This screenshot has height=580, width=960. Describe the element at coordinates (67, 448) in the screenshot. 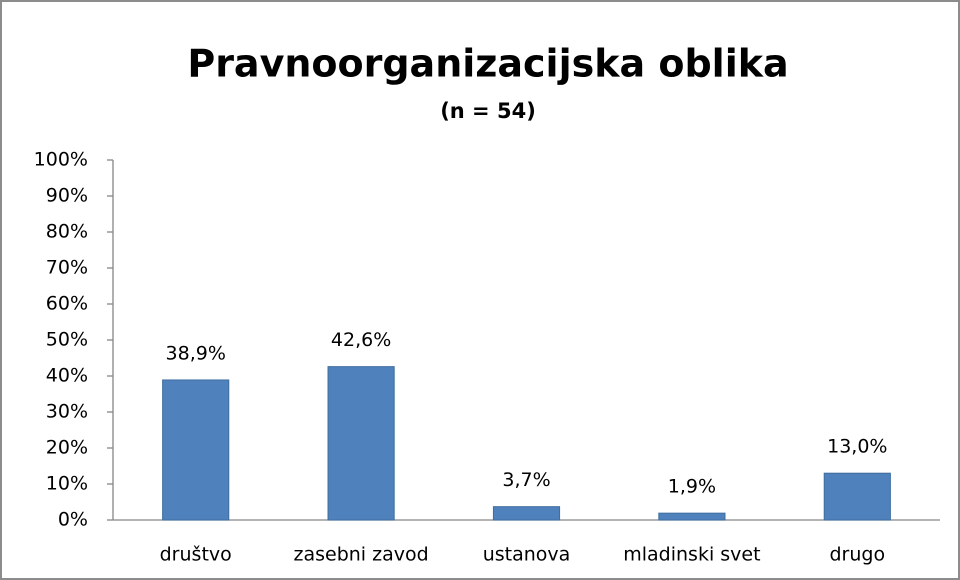

I see `y-tick-label: 20%` at that location.